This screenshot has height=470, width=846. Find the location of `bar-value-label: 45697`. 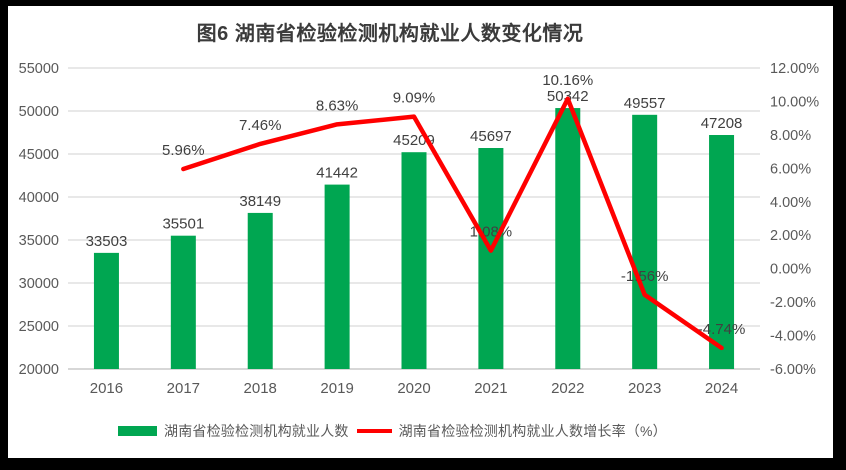

bar-value-label: 45697 is located at coordinates (491, 136).